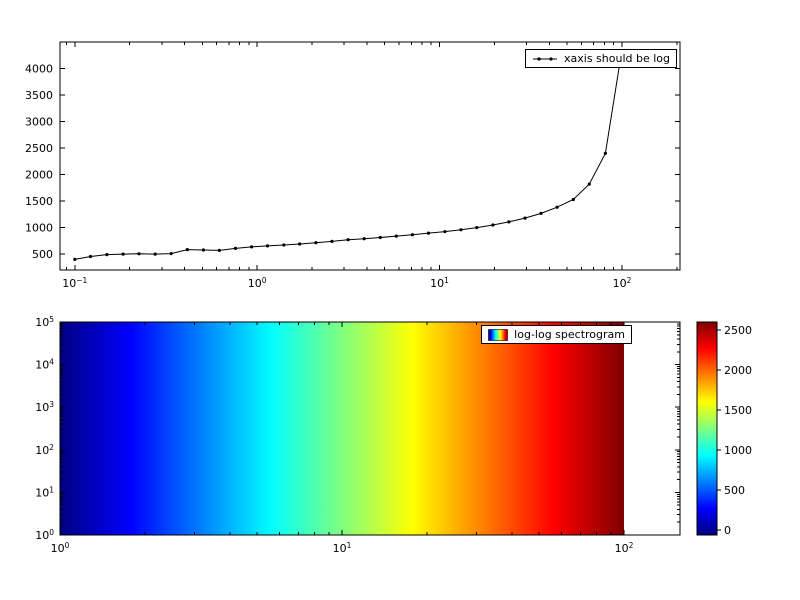 The width and height of the screenshot is (800, 600). Describe the element at coordinates (39, 69) in the screenshot. I see `svg-text: 4000` at that location.